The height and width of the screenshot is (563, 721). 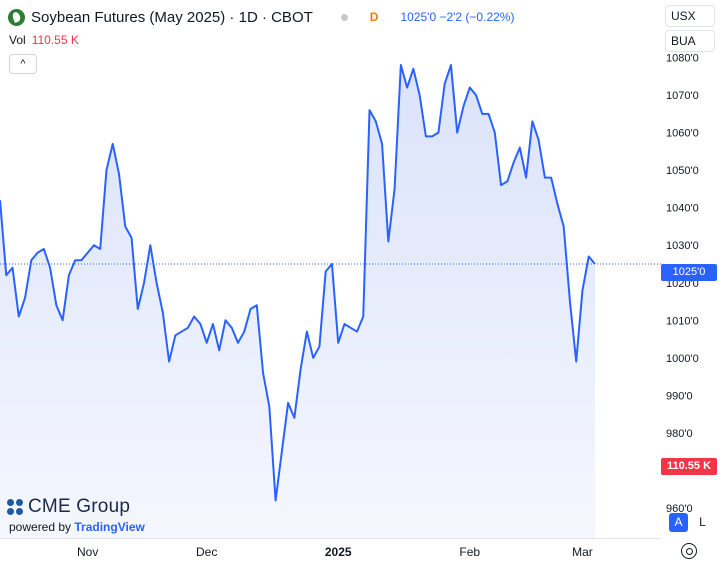 I want to click on collapse-legend-button: ^, so click(x=23, y=64).